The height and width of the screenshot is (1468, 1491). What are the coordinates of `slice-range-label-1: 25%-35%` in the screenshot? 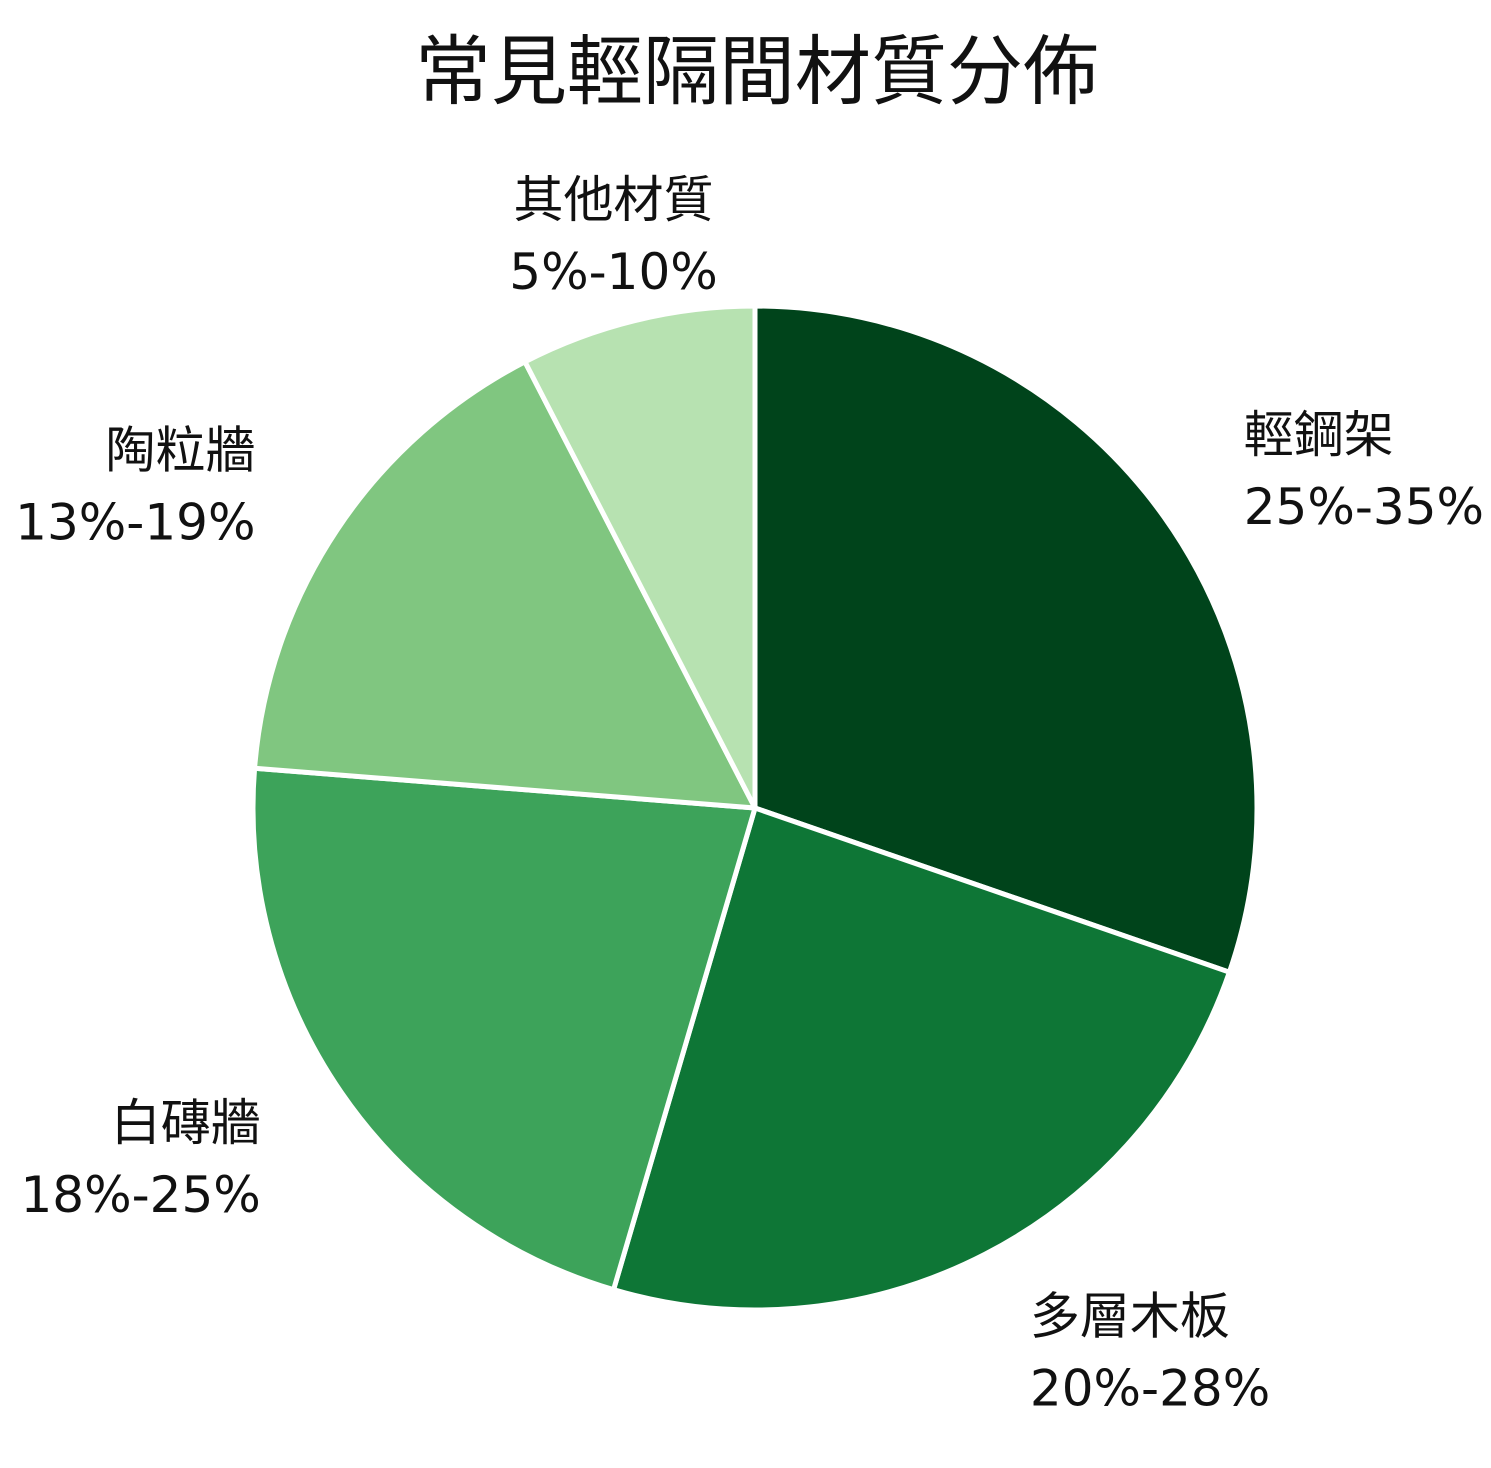 It's located at (1364, 507).